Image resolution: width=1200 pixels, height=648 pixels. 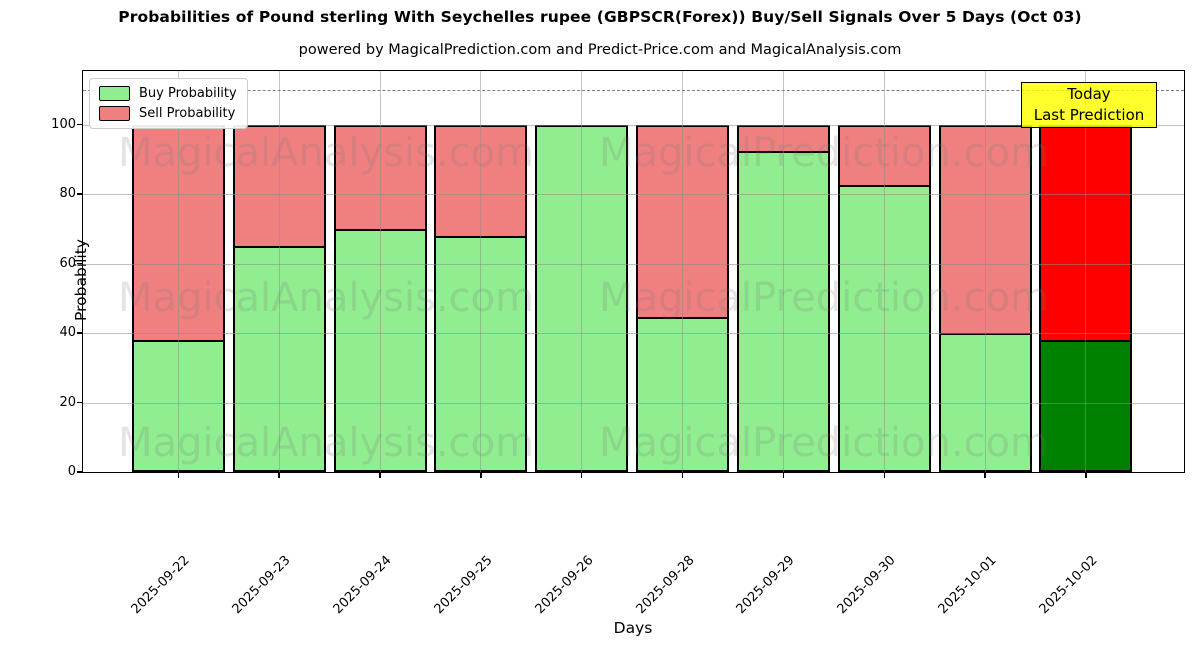 I want to click on x-tick-label: 2025-09-23, so click(x=261, y=585).